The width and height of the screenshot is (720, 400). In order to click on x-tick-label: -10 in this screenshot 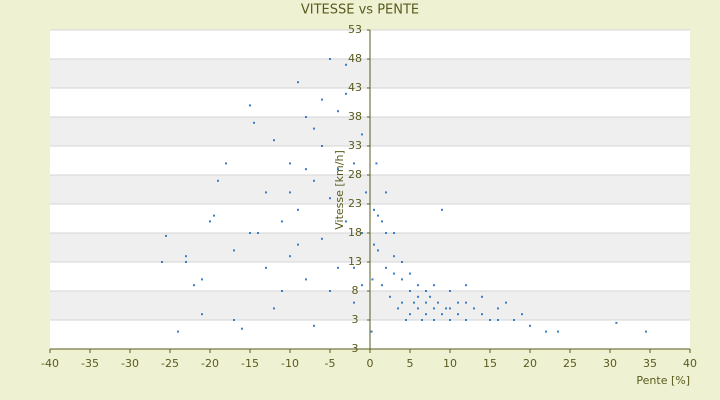, I will do `click(290, 363)`.